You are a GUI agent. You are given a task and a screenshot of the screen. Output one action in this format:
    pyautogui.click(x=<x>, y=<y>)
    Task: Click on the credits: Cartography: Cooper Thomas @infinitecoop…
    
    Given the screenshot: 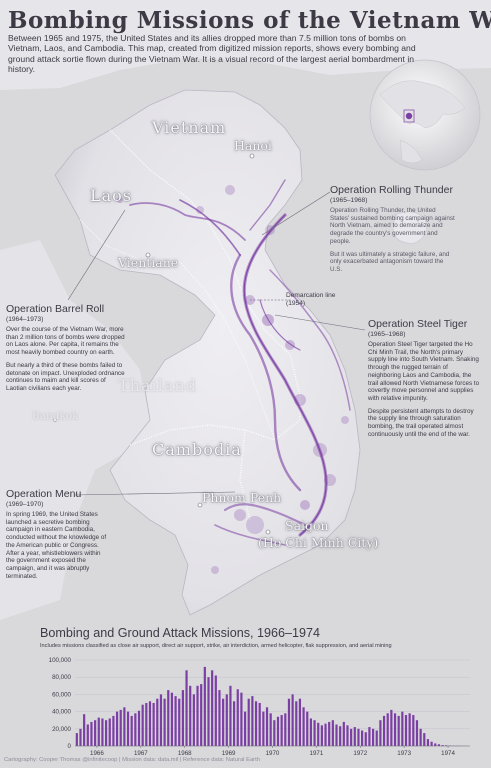 What is the action you would take?
    pyautogui.click(x=132, y=760)
    